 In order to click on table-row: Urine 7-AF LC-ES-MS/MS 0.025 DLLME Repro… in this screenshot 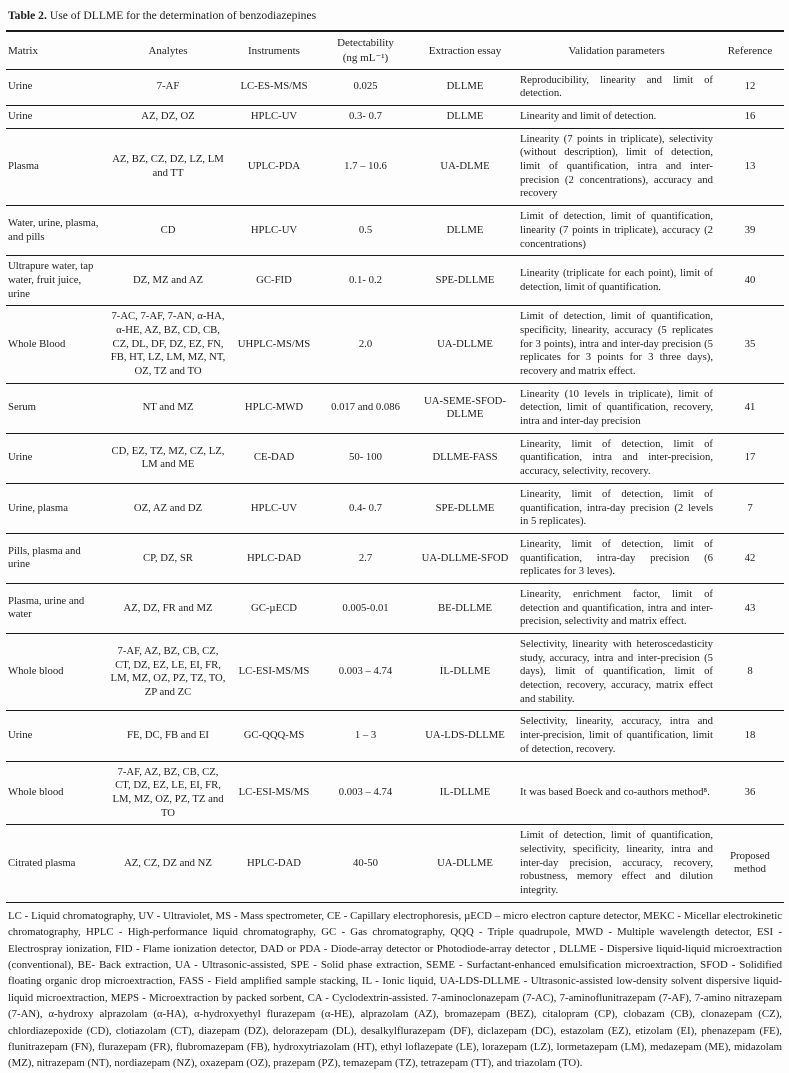, I will do `click(395, 88)`.